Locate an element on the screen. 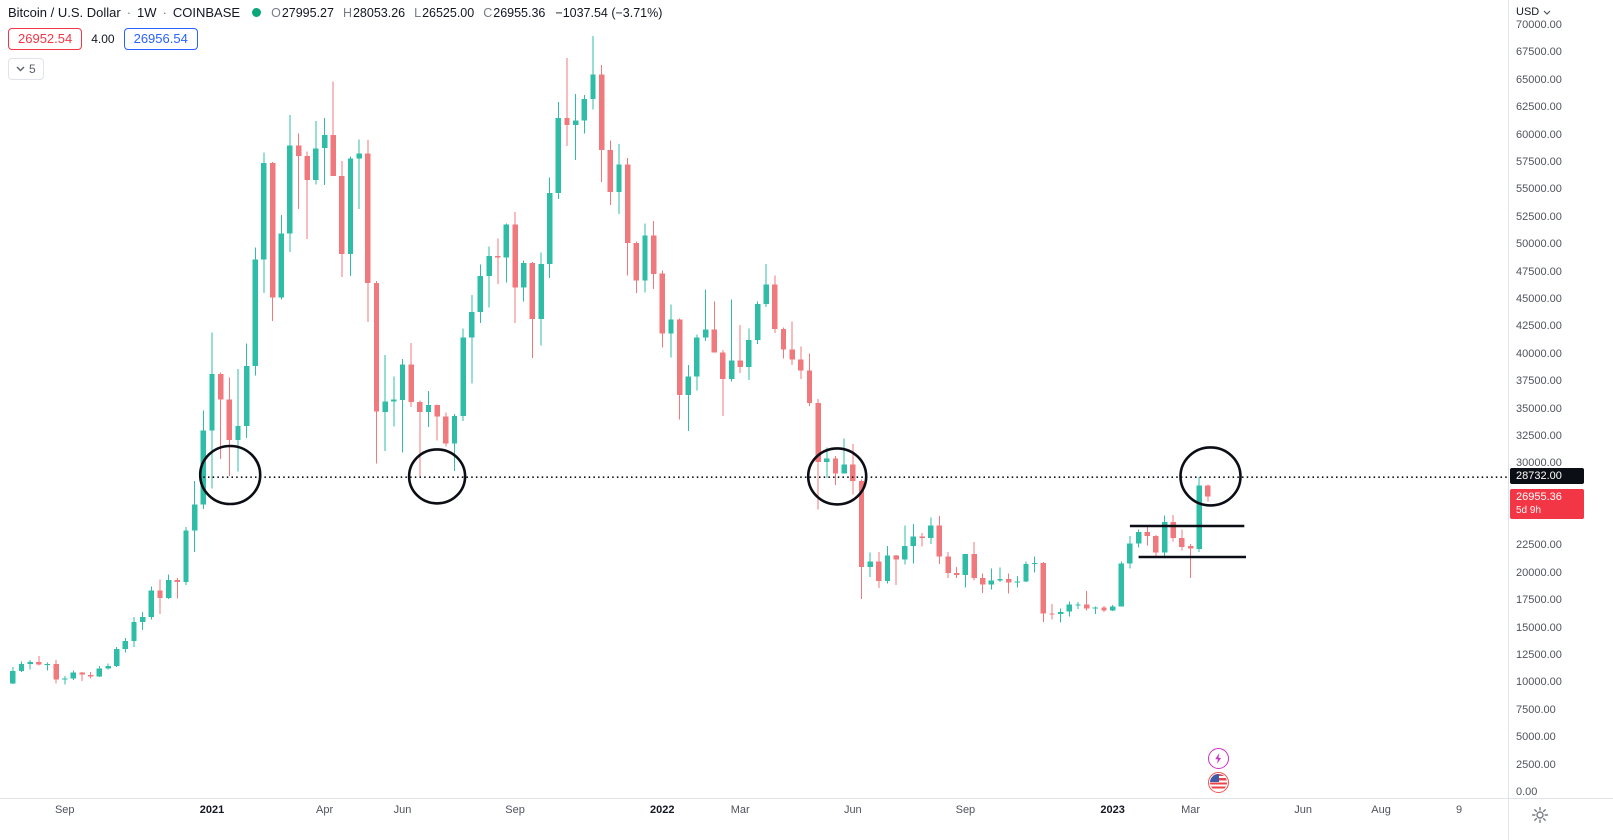 The image size is (1613, 840). lightning-bolt-icon is located at coordinates (1218, 758).